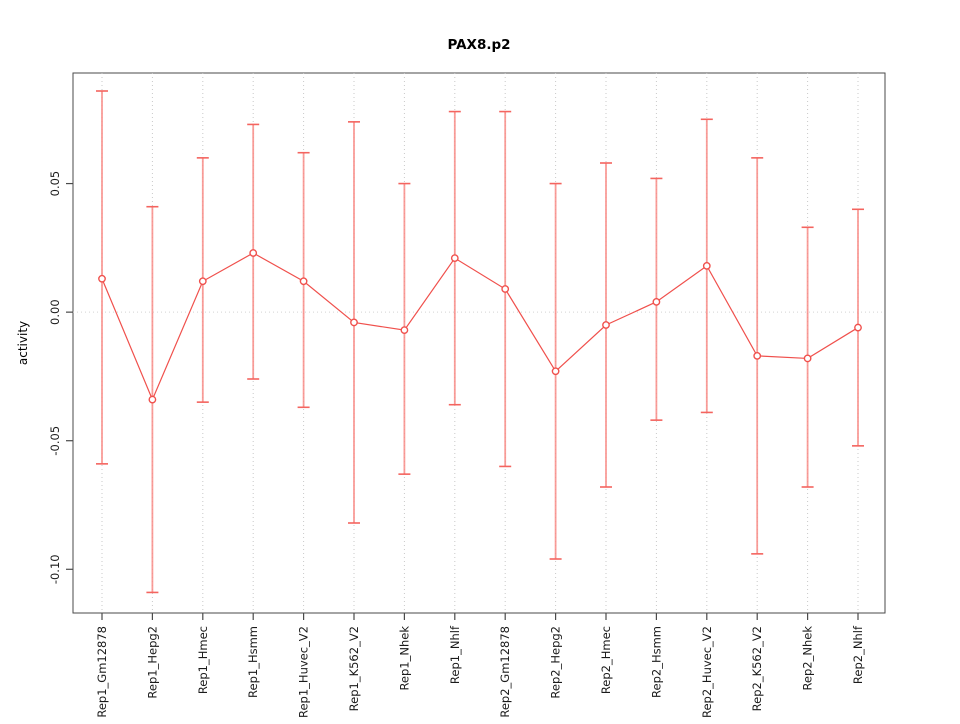 The image size is (960, 724). Describe the element at coordinates (102, 672) in the screenshot. I see `x-tick-label: Rep1_Gm12878` at that location.